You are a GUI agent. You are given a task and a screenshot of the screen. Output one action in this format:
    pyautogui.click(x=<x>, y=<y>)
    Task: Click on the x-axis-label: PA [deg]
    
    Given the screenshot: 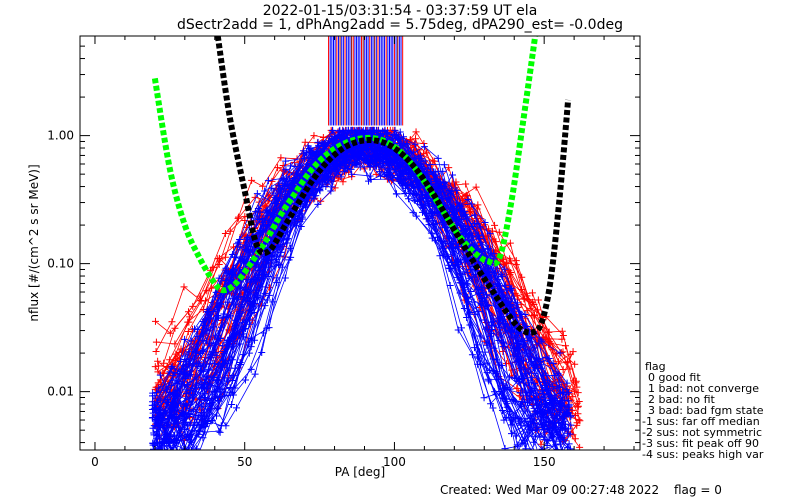 What is the action you would take?
    pyautogui.click(x=360, y=472)
    